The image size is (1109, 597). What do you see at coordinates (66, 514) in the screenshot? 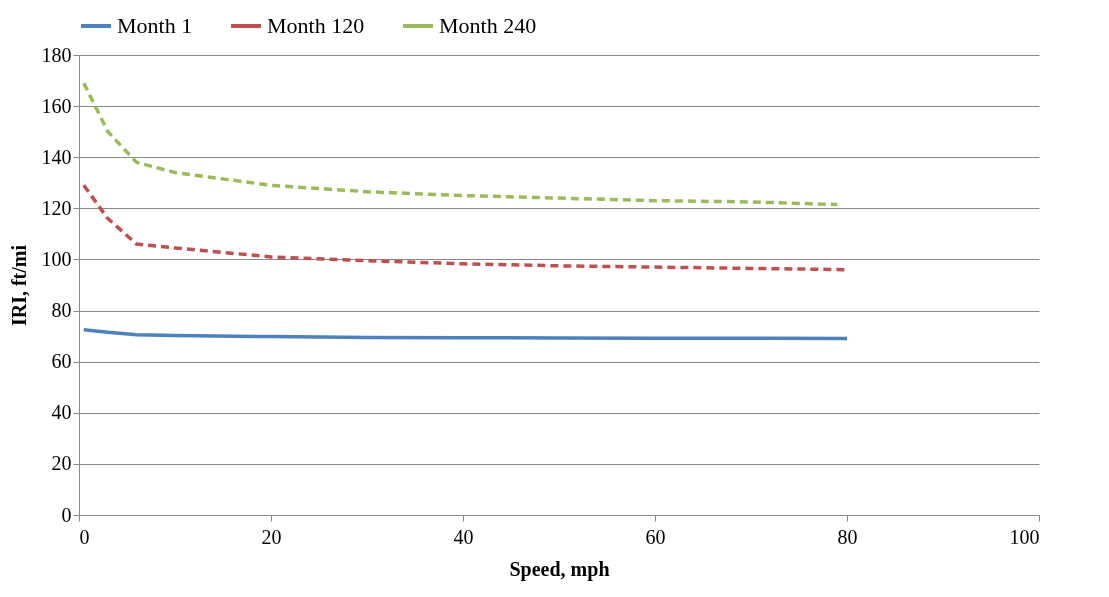
I see `y-tick-label: 0` at bounding box center [66, 514].